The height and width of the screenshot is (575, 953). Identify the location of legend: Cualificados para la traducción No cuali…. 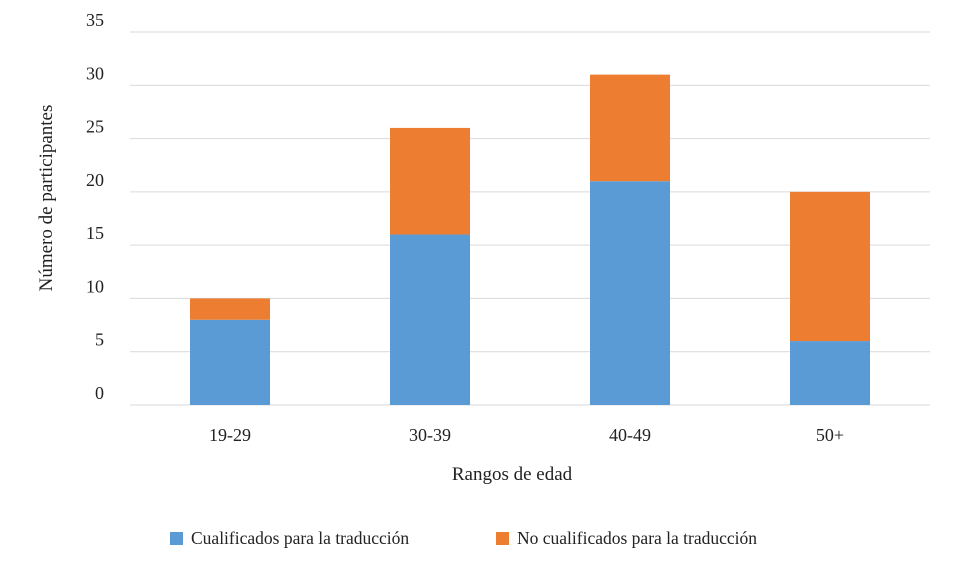
(476, 540).